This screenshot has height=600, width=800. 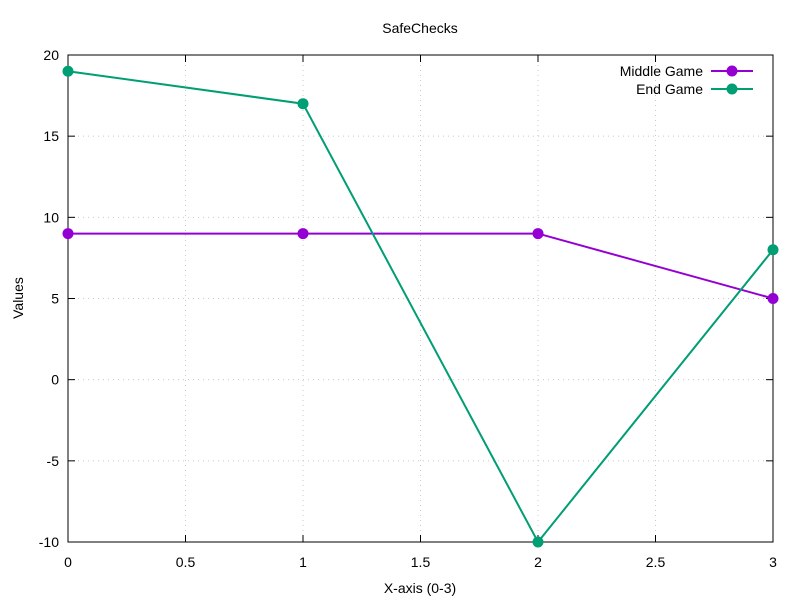 I want to click on x-tick-label: 2.5, so click(x=656, y=562).